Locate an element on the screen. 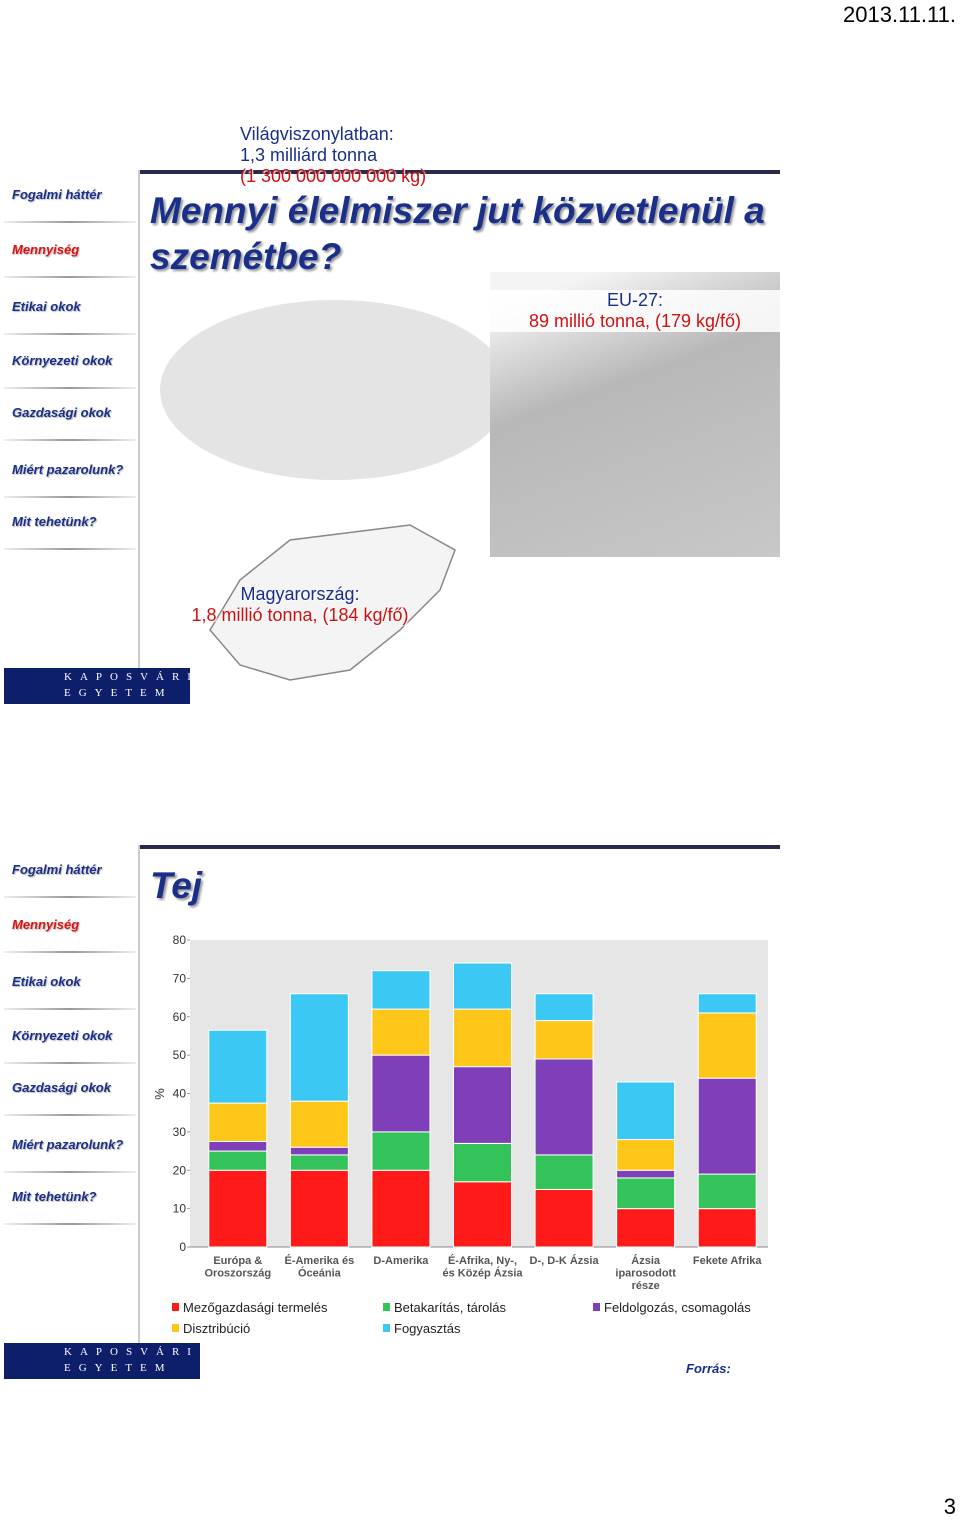  box-line: 89 millió tonna, (179 kg/fő) is located at coordinates (635, 321).